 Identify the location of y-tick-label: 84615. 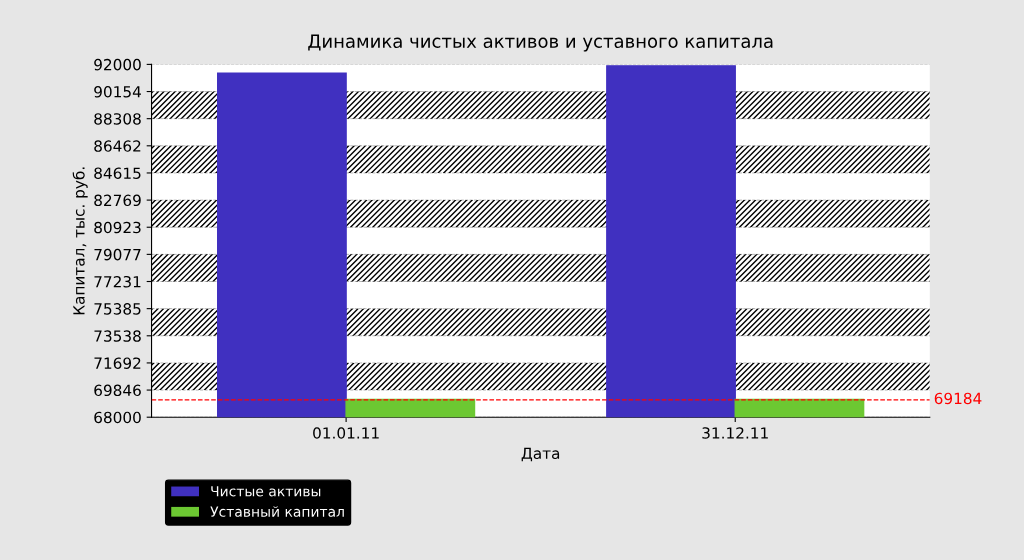
(117, 173).